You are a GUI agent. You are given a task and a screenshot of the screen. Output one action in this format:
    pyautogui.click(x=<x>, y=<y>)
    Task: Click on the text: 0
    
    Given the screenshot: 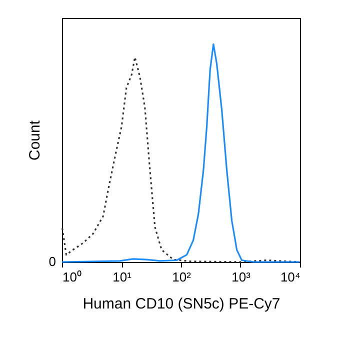 What is the action you would take?
    pyautogui.click(x=52, y=261)
    